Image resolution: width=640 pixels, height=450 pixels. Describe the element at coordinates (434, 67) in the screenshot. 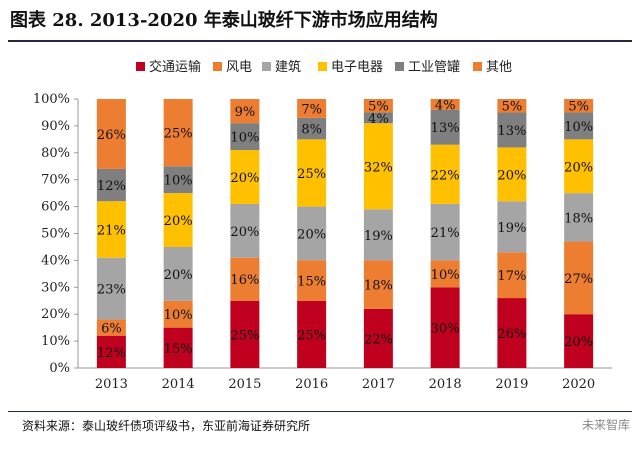

I see `legend-label: 工业管罐` at that location.